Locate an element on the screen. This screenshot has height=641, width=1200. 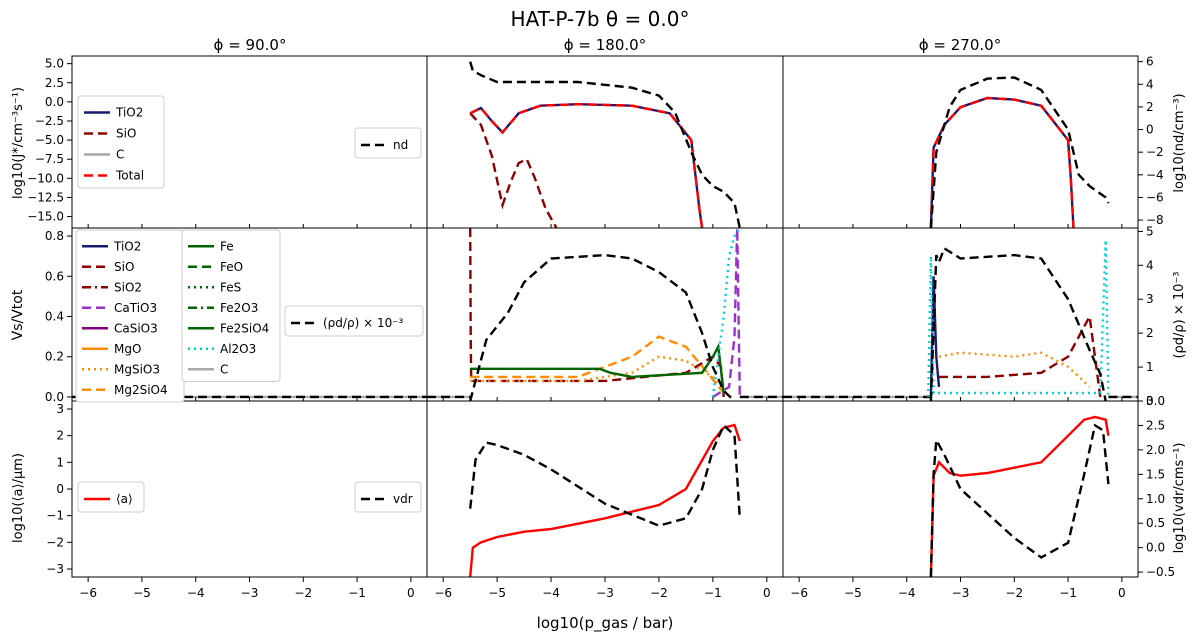
figure-title: HAT-P-7b θ = 0.0° is located at coordinates (600, 19).